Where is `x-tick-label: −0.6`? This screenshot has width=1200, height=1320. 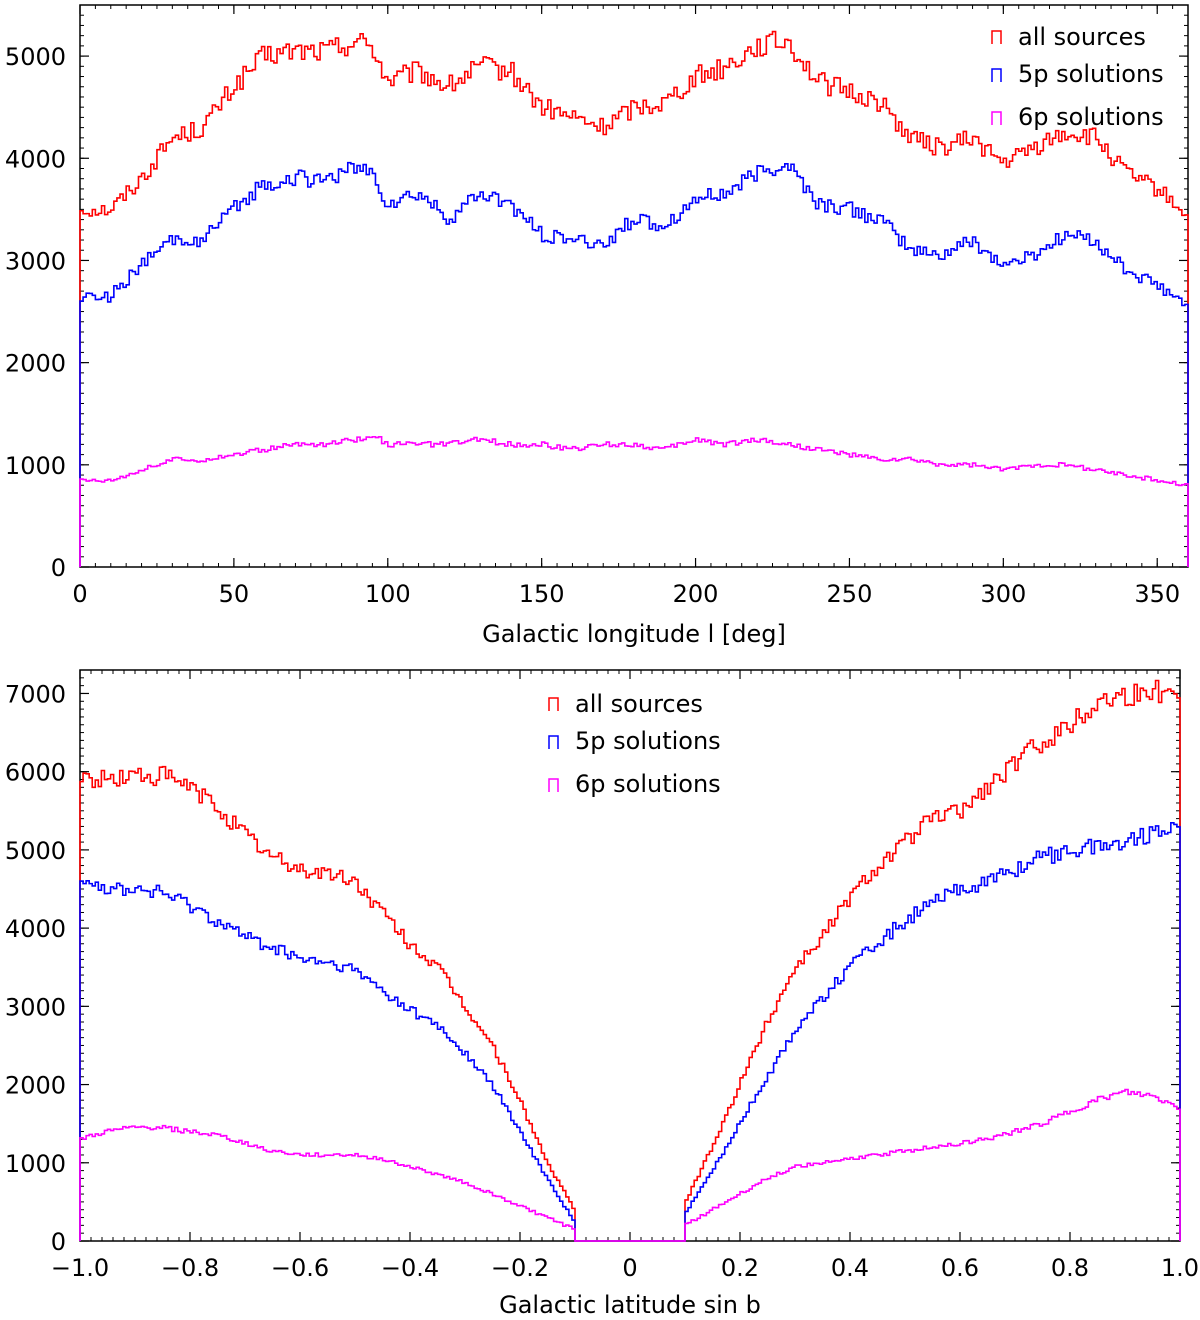 x-tick-label: −0.6 is located at coordinates (300, 1268).